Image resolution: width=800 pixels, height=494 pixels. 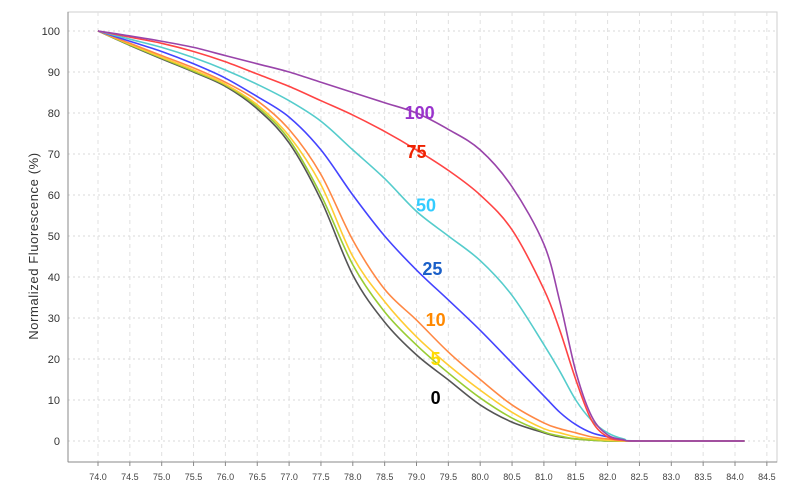 What do you see at coordinates (576, 477) in the screenshot?
I see `x-tick-label: 81.5` at bounding box center [576, 477].